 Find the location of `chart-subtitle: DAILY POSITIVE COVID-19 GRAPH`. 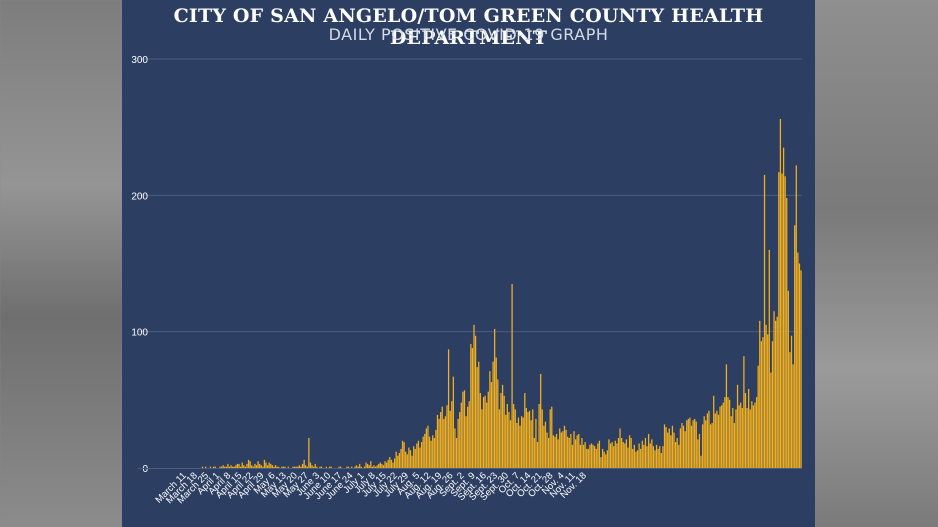

chart-subtitle: DAILY POSITIVE COVID-19 GRAPH is located at coordinates (468, 34).